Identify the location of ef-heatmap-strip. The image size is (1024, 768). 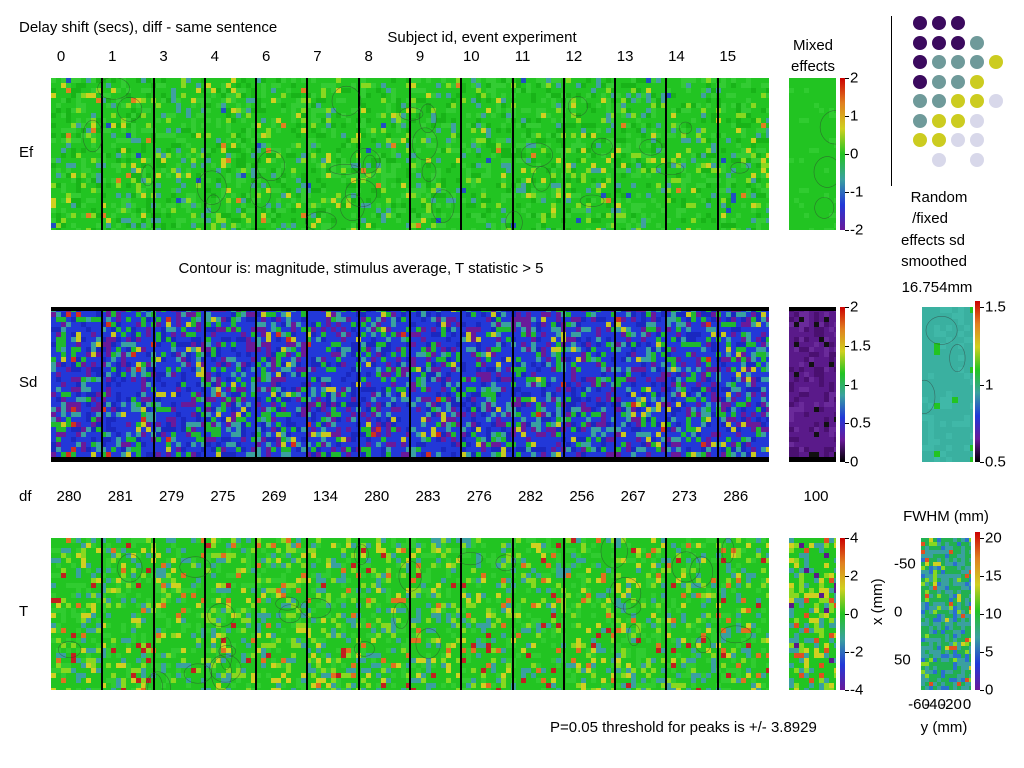
(411, 156).